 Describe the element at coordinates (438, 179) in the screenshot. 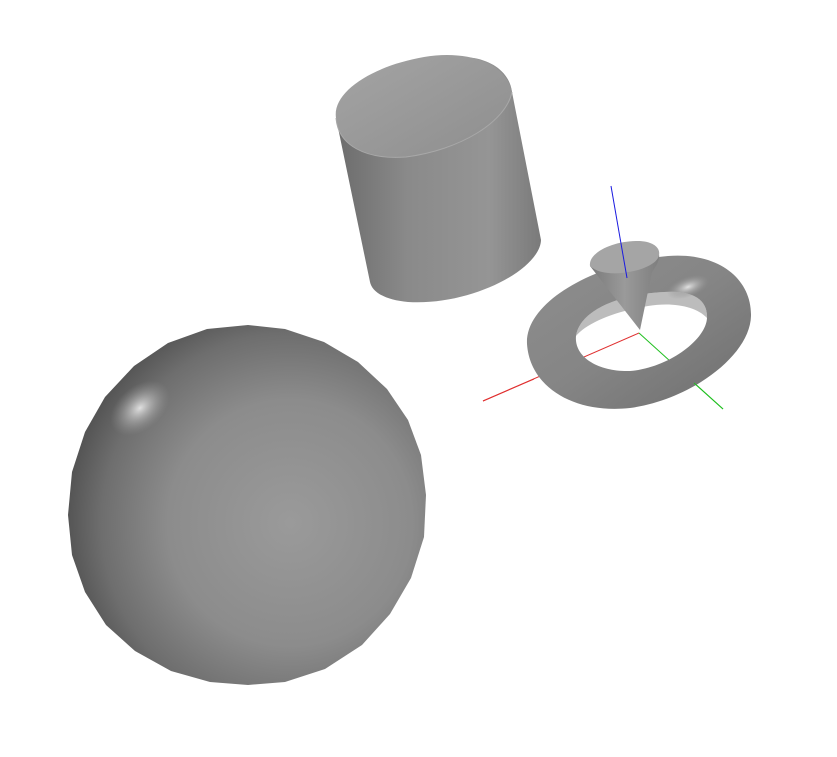

I see `cylinder-object` at that location.